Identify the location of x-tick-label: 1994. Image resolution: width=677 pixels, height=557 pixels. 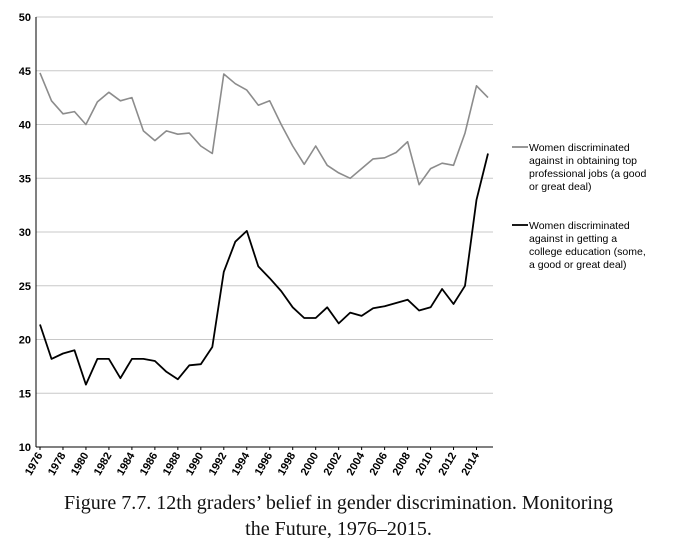
(241, 464).